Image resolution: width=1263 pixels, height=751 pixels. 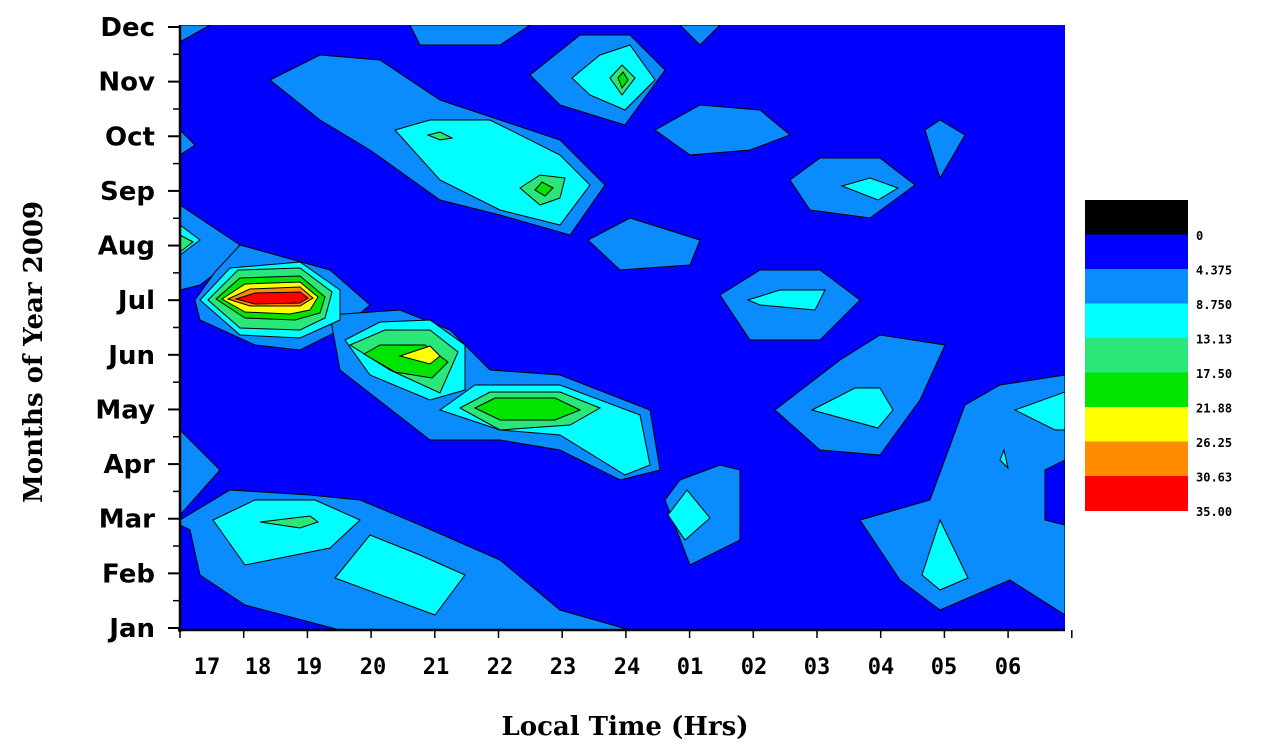 What do you see at coordinates (127, 28) in the screenshot?
I see `y-tick-label: Dec` at bounding box center [127, 28].